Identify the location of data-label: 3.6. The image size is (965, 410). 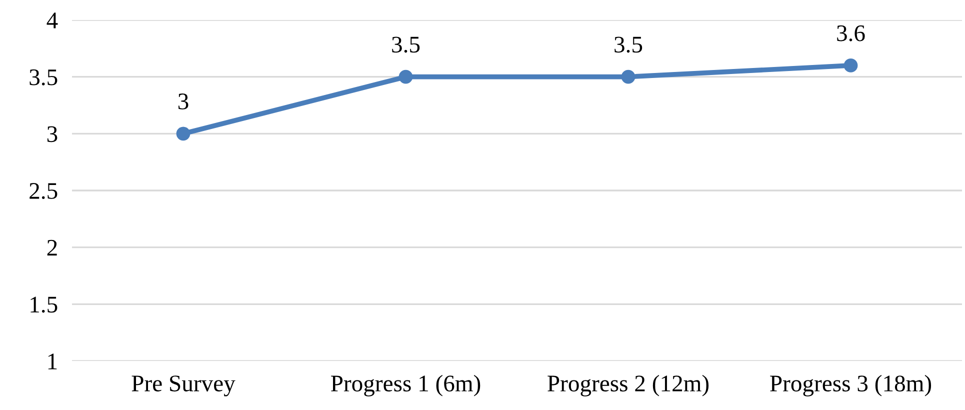
(851, 33).